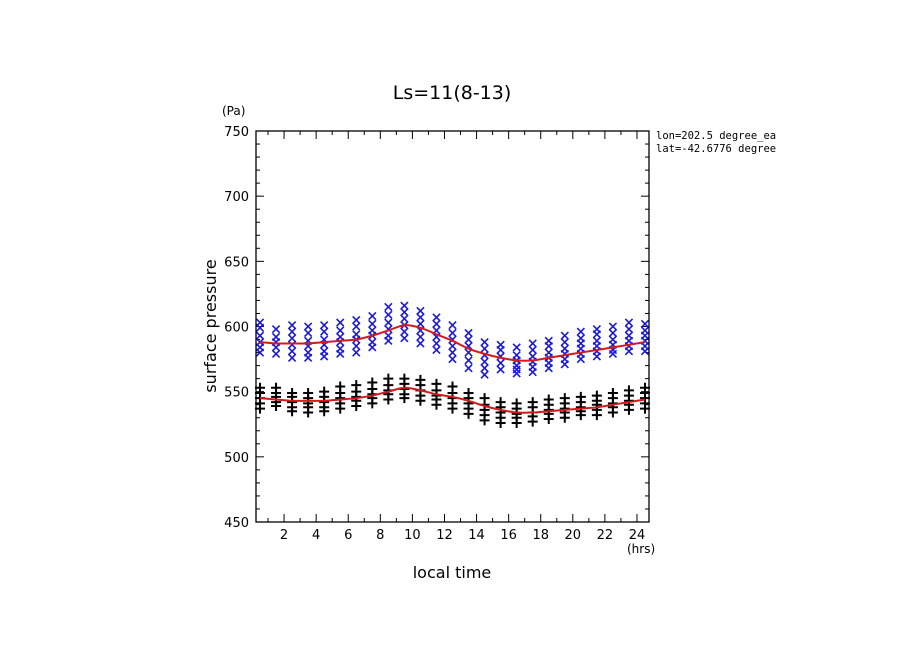 The width and height of the screenshot is (904, 654). What do you see at coordinates (641, 549) in the screenshot?
I see `x-unit-label: (hrs)` at bounding box center [641, 549].